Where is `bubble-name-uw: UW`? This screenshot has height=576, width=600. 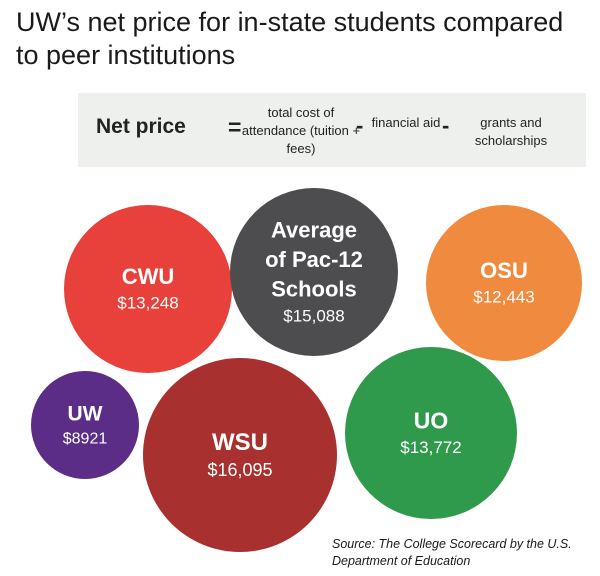
bubble-name-uw: UW is located at coordinates (85, 413).